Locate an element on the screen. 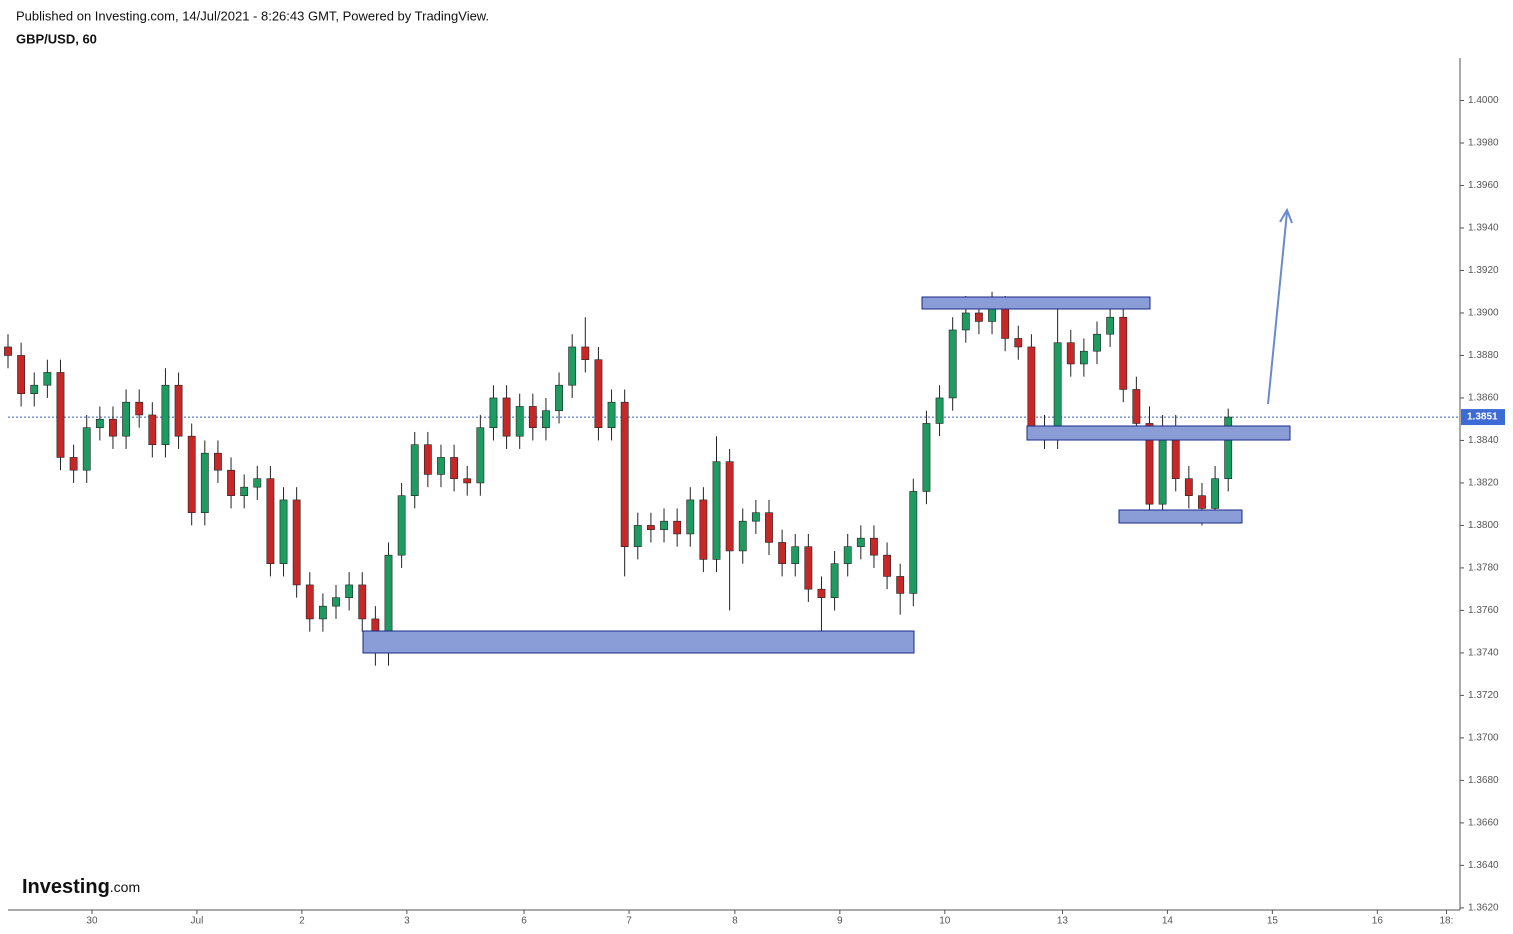 This screenshot has width=1513, height=934. y-tick-label: 1.3640 is located at coordinates (1483, 865).